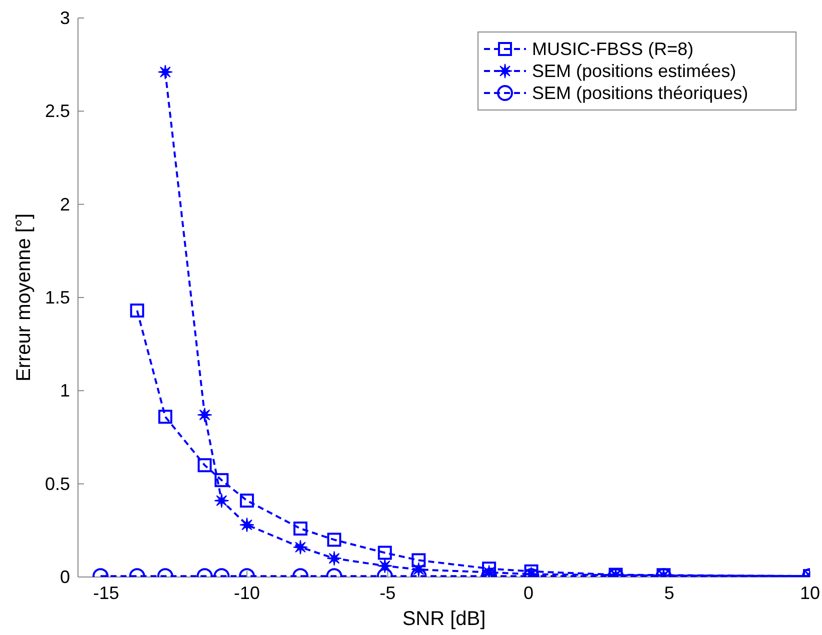  What do you see at coordinates (640, 93) in the screenshot?
I see `legend-label: SEM (positions théoriques)` at bounding box center [640, 93].